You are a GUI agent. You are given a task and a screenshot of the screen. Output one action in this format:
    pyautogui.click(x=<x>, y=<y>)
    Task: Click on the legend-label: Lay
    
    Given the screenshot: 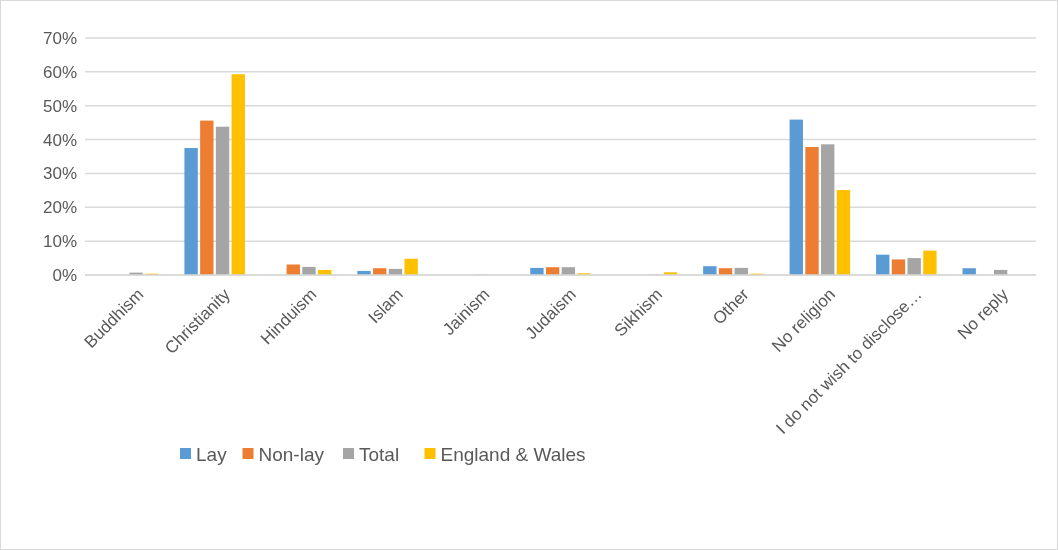 What is the action you would take?
    pyautogui.click(x=212, y=454)
    